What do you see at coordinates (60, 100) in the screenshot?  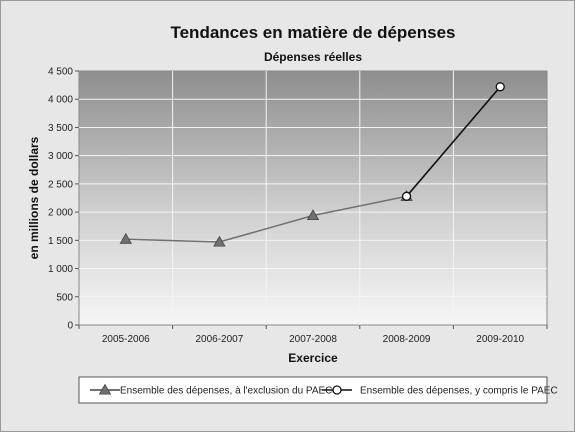 I see `y-tick-label: 4 000` at bounding box center [60, 100].